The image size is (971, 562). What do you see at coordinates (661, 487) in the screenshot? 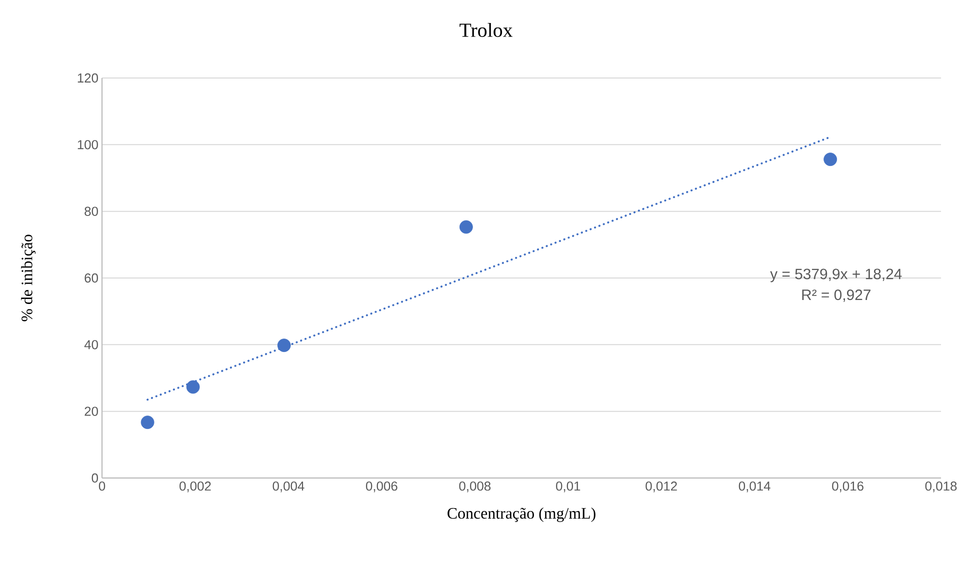
I see `x-tick-label: 0,012` at bounding box center [661, 487].